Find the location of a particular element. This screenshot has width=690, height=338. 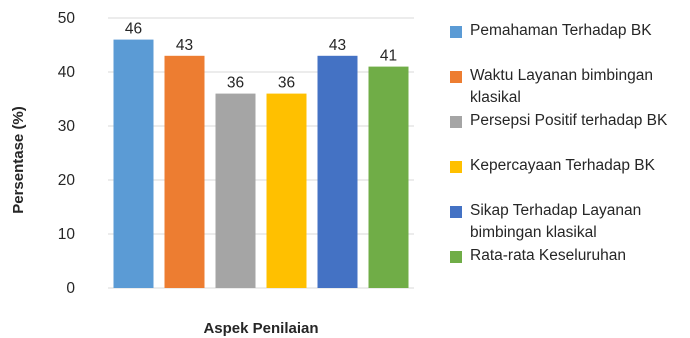

data-label: 46 is located at coordinates (133, 29).